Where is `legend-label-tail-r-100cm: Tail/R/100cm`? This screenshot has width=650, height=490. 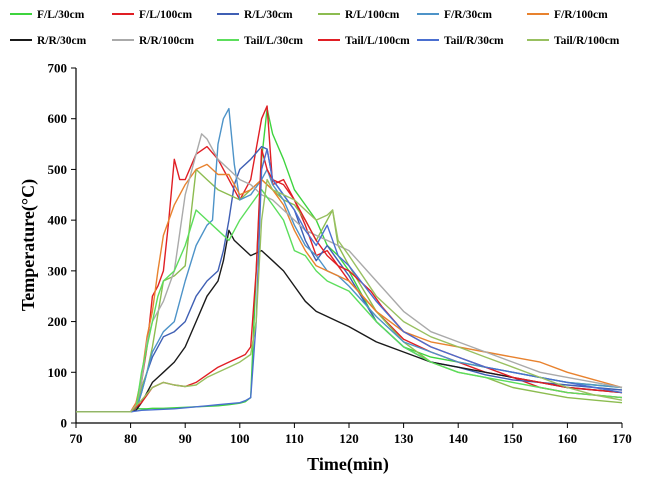
legend-label-tail-r-100cm: Tail/R/100cm is located at coordinates (587, 41).